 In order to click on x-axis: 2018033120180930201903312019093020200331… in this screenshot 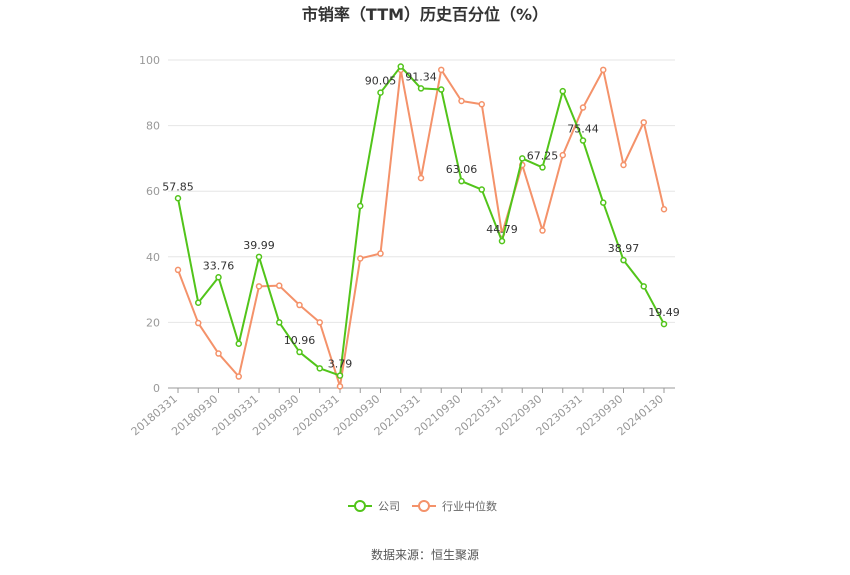, I will do `click(402, 412)`.